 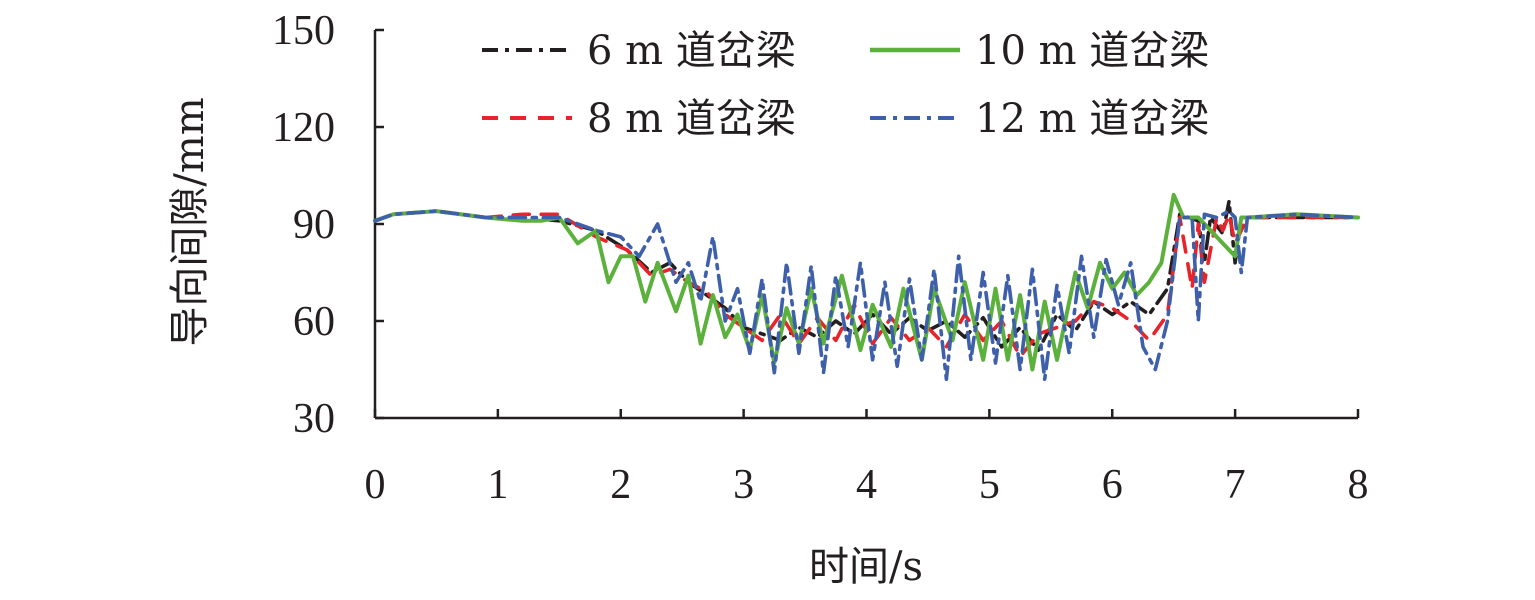 What do you see at coordinates (375, 485) in the screenshot?
I see `x-tick-label: 0` at bounding box center [375, 485].